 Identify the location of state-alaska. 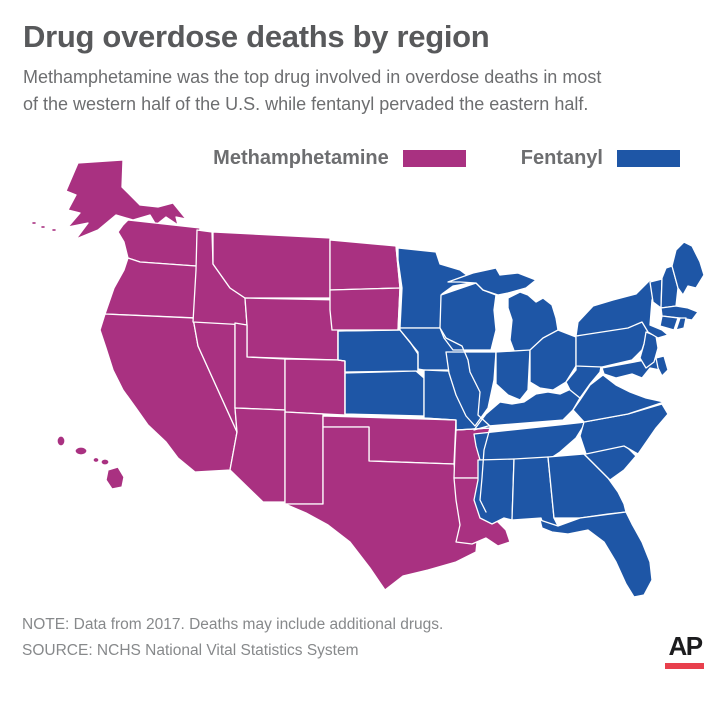
(108, 199).